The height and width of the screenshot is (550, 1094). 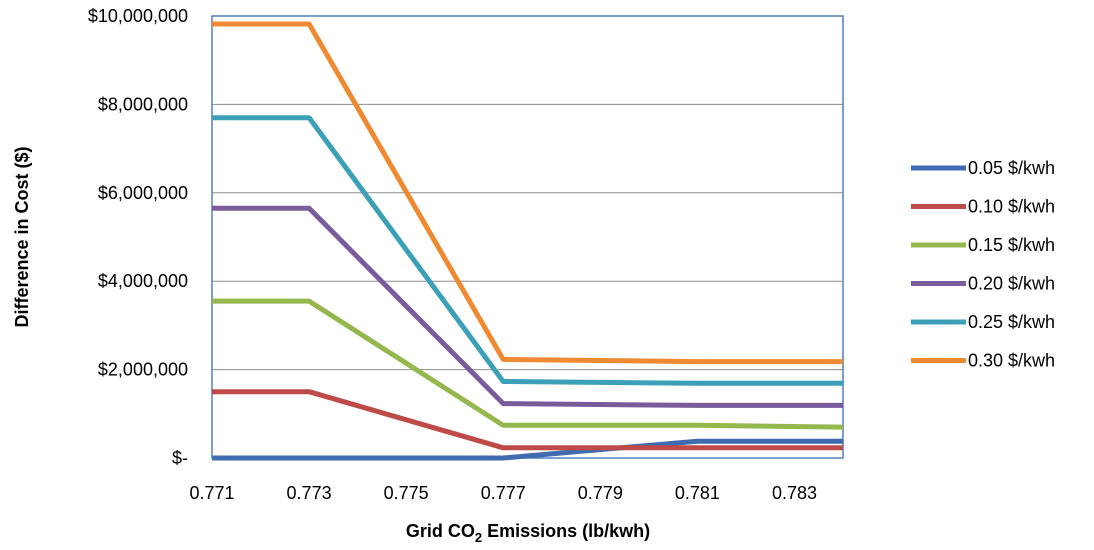 I want to click on x-tick-label: 0.777, so click(x=503, y=493).